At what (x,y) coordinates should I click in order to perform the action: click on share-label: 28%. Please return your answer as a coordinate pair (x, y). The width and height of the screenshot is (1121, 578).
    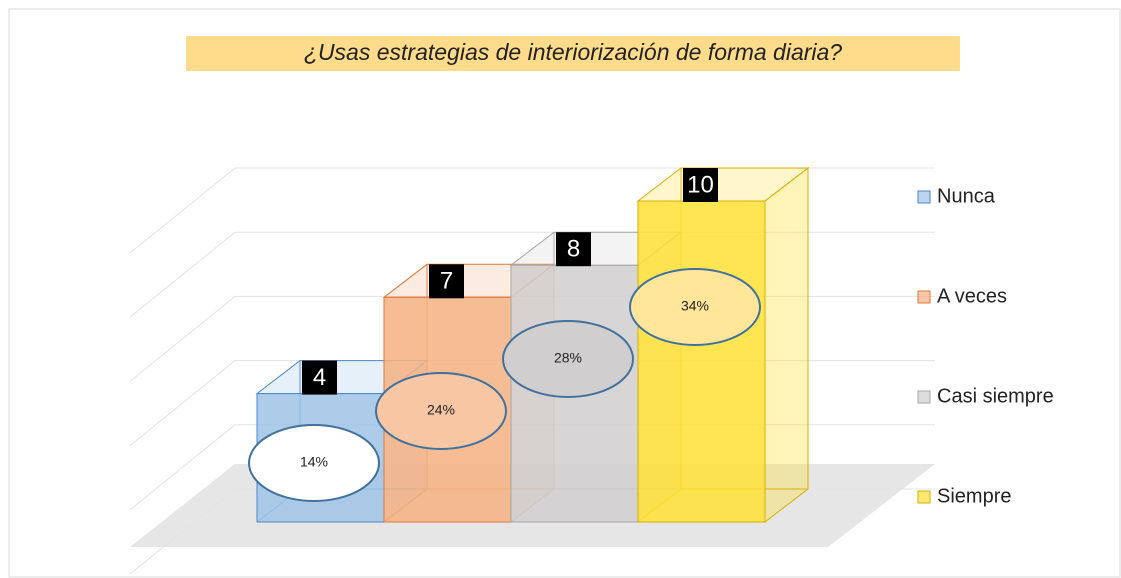
    Looking at the image, I should click on (568, 358).